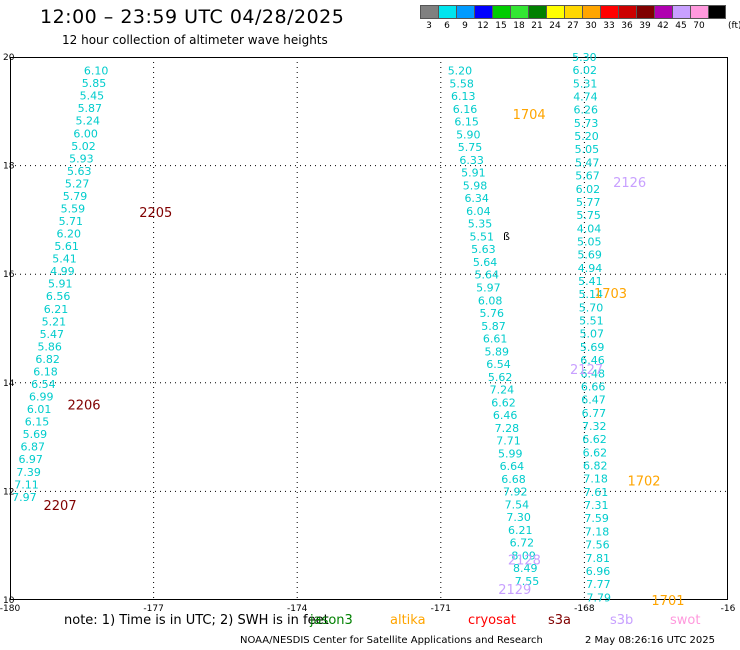 The image size is (740, 650). Describe the element at coordinates (584, 57) in the screenshot. I see `wave-height-value: 5.30` at that location.